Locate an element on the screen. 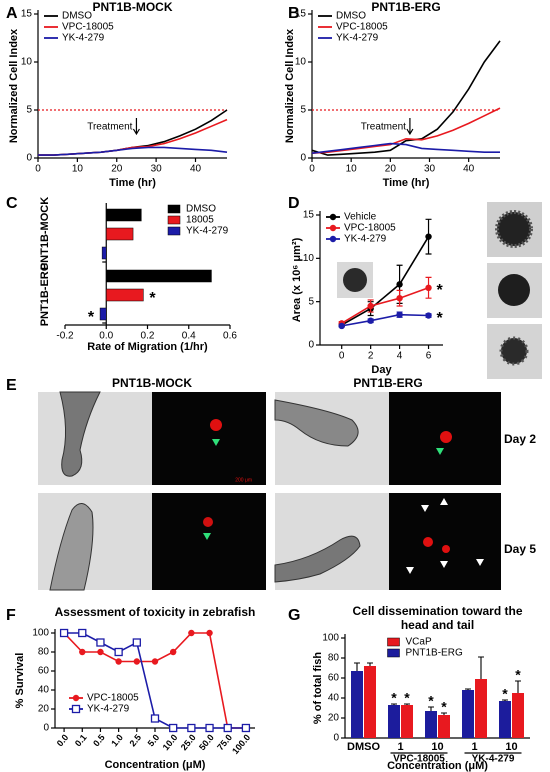 The width and height of the screenshot is (550, 772). x-tick-label: -0.2 is located at coordinates (65, 336).